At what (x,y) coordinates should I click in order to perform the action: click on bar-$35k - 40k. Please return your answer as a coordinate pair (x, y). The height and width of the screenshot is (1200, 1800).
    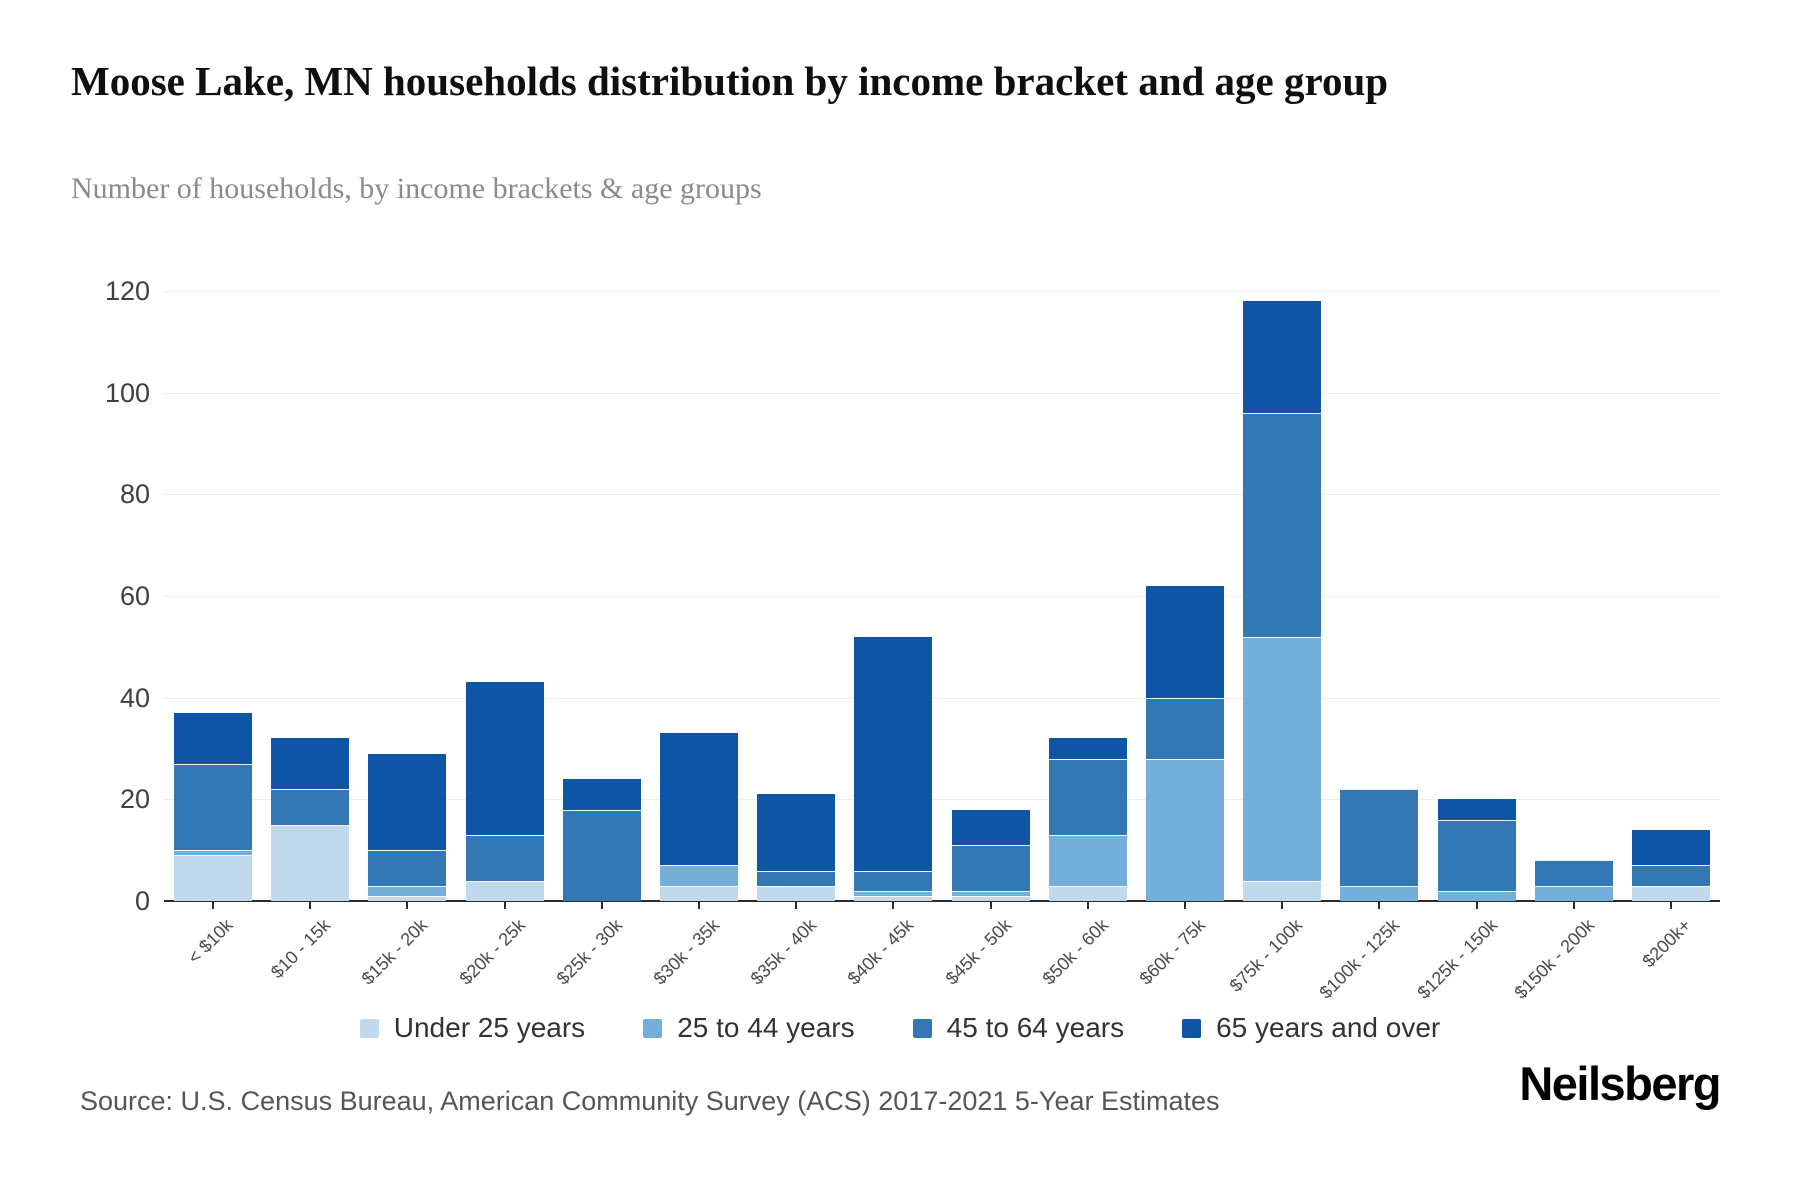
    Looking at the image, I should click on (796, 847).